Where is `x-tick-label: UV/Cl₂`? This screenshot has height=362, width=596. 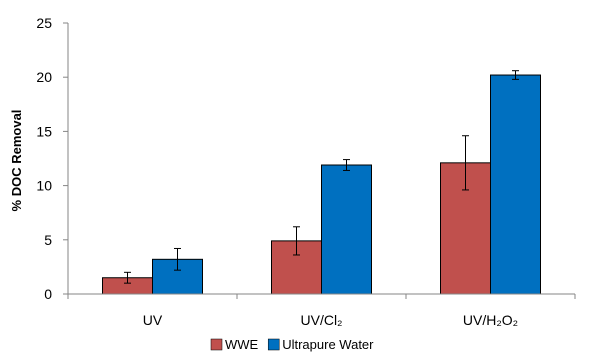 x-tick-label: UV/Cl₂ is located at coordinates (322, 320).